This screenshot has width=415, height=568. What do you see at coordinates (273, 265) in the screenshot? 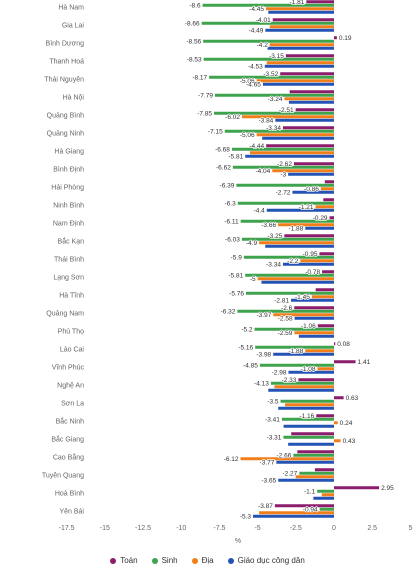
I see `data-label-giao-duc-cong-dan-thai-binh: -3.34` at bounding box center [273, 265].